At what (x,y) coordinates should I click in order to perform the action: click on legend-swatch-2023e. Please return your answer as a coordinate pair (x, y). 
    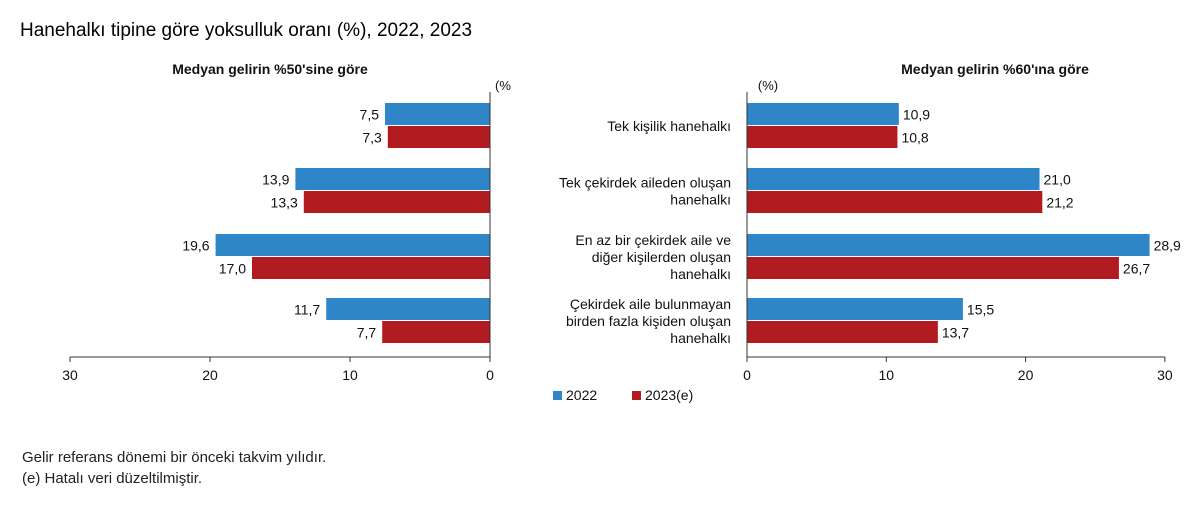
    Looking at the image, I should click on (636, 395).